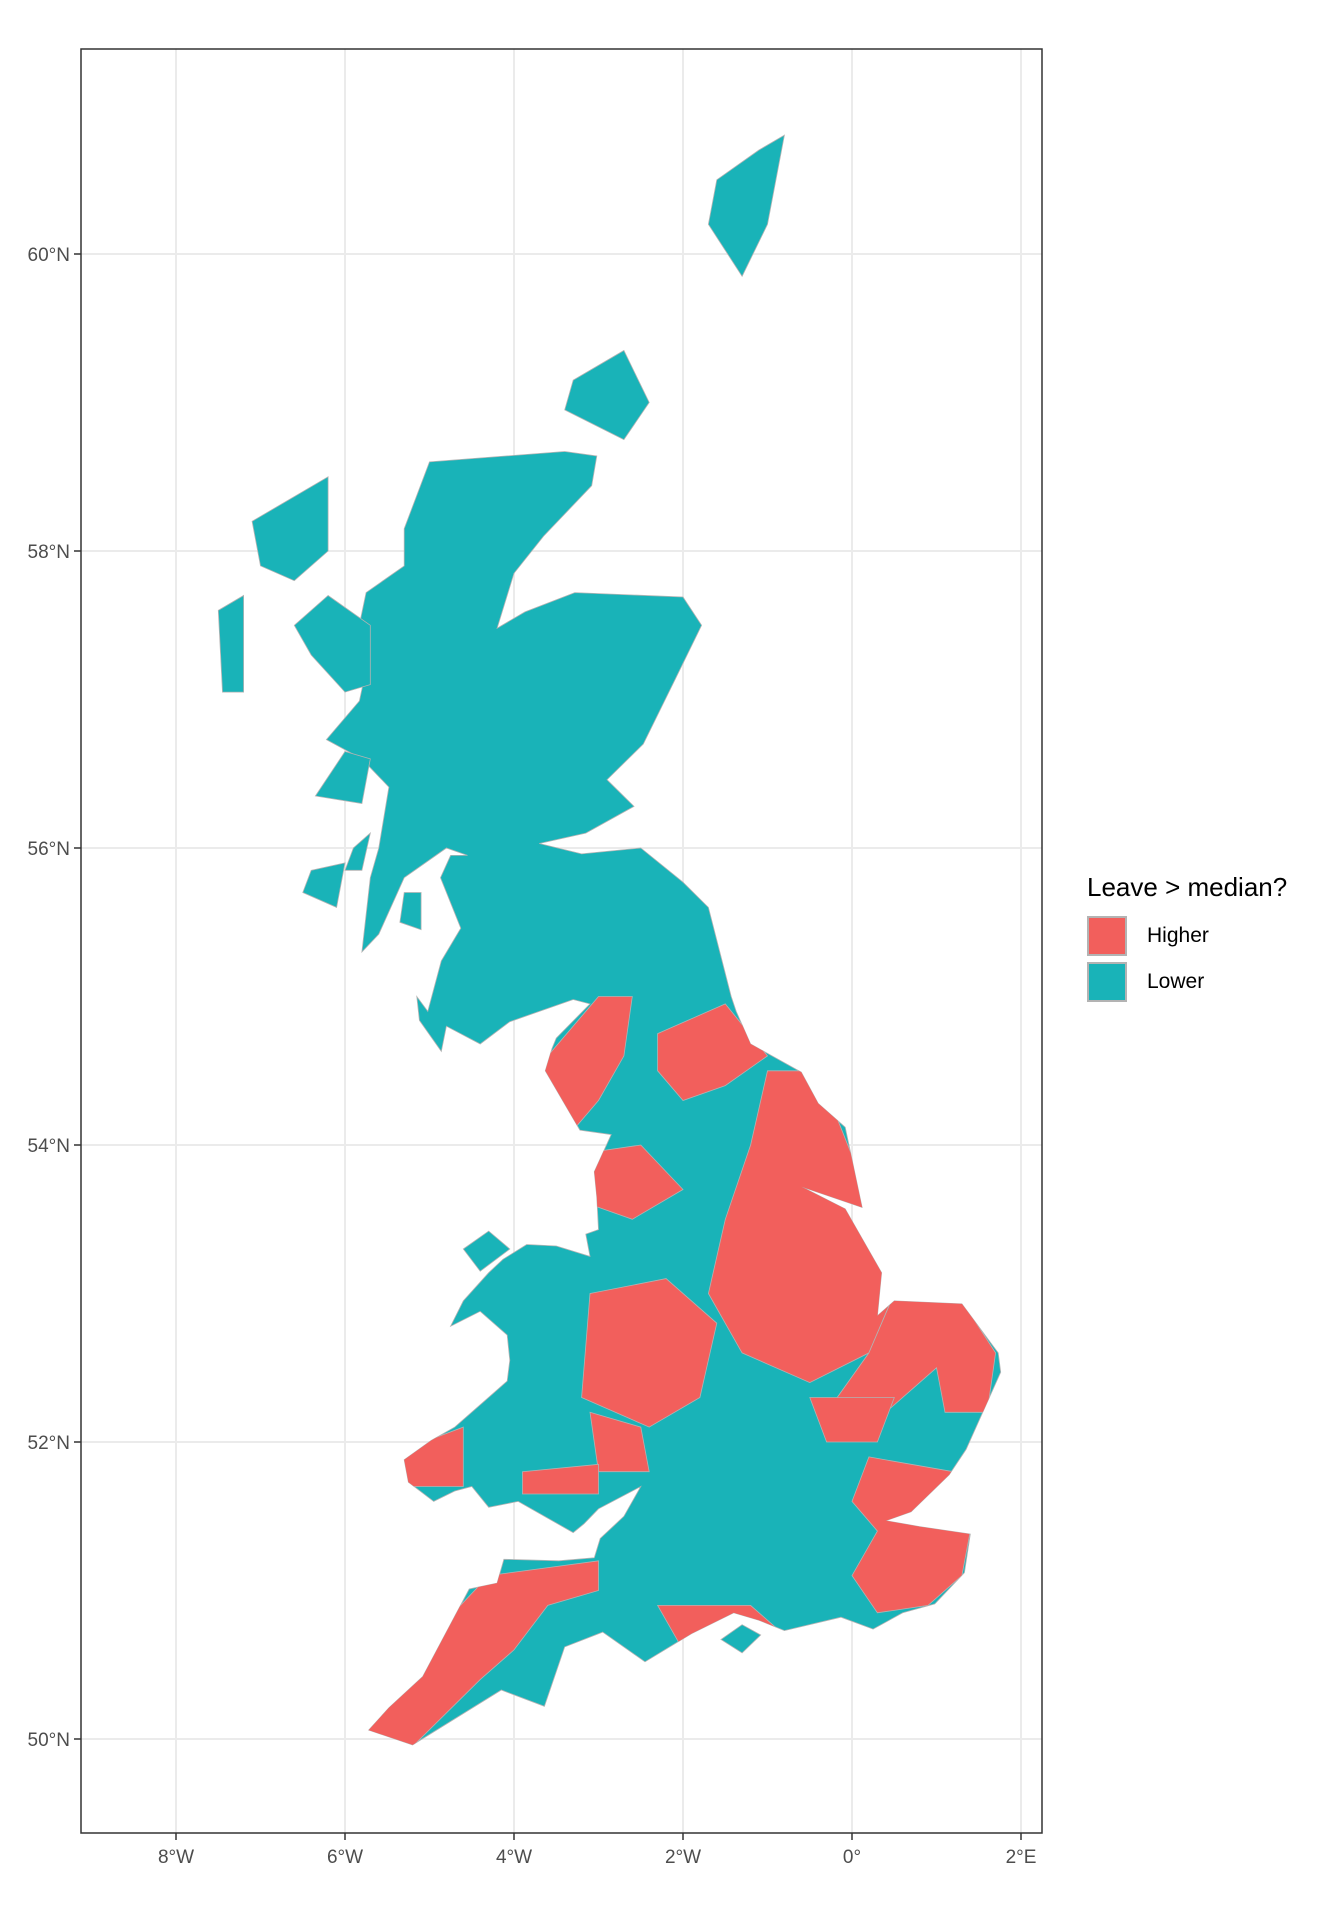  I want to click on x-tick-label: 2°E, so click(1021, 1857).